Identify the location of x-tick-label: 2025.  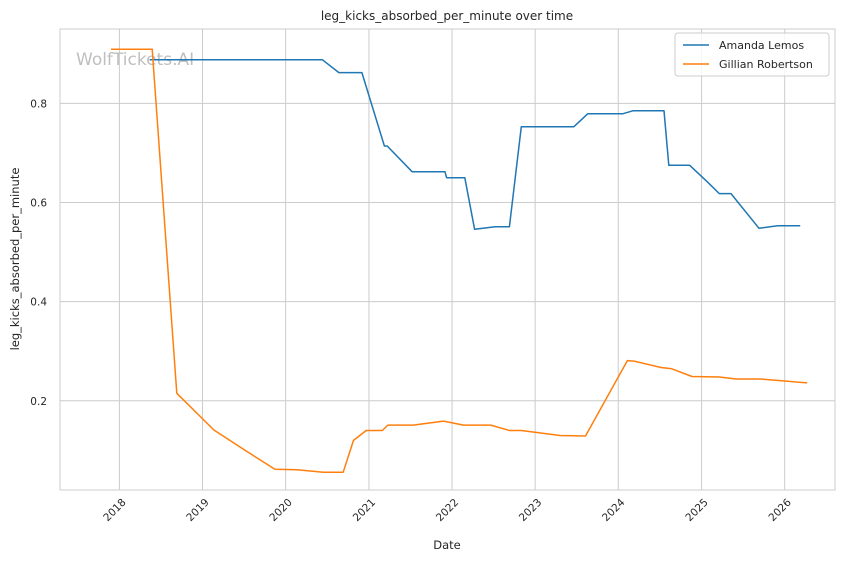
(696, 510).